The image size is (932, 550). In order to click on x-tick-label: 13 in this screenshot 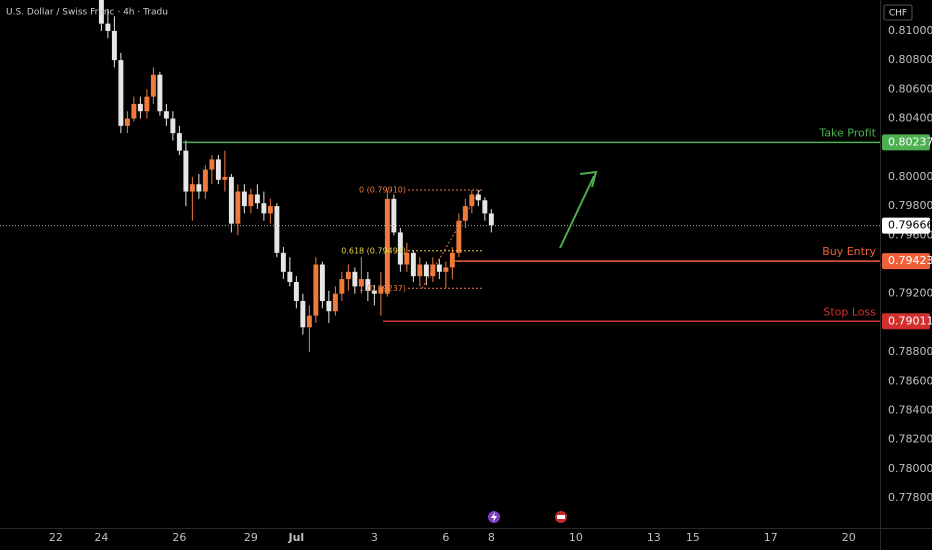, I will do `click(654, 537)`.